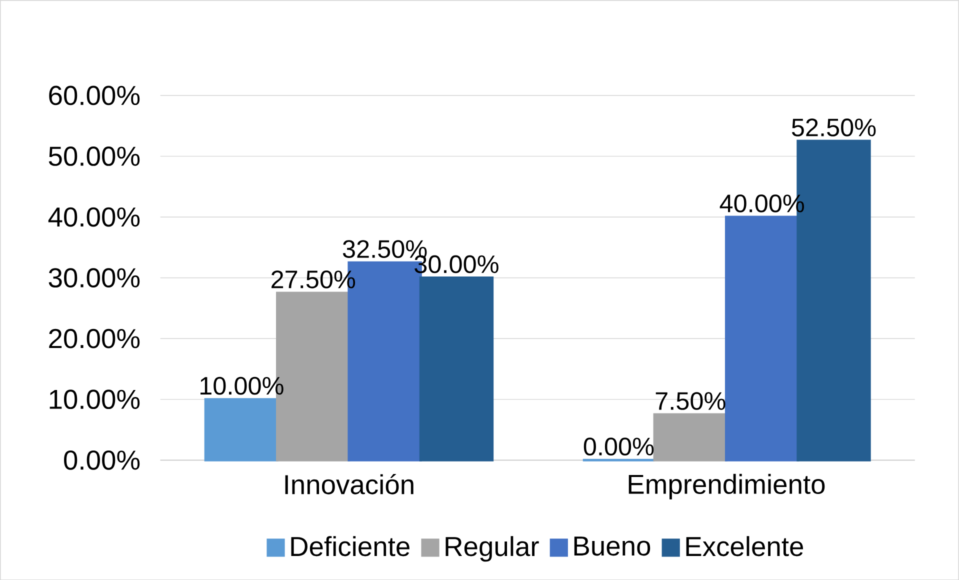  Describe the element at coordinates (745, 546) in the screenshot. I see `legend-label: Excelente` at that location.